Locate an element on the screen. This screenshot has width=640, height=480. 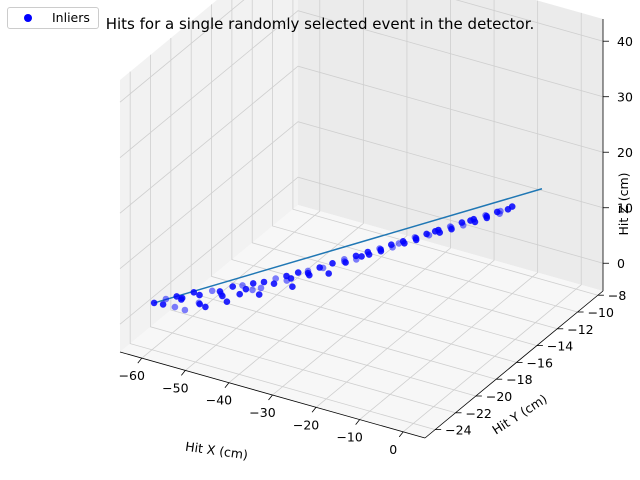
y-tick-label: −12 is located at coordinates (580, 329).